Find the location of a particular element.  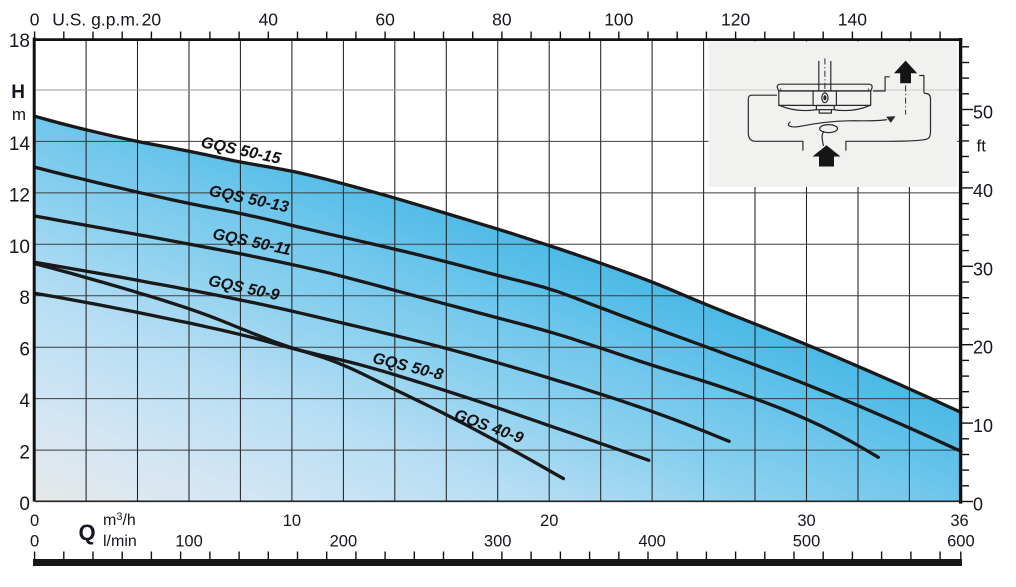

svg-text: 400 is located at coordinates (652, 542).